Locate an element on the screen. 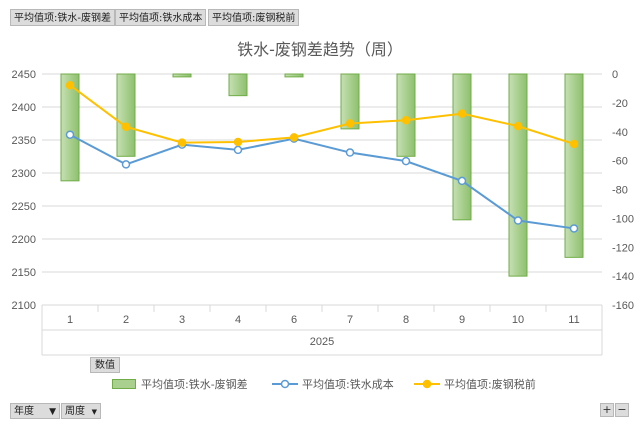 The height and width of the screenshot is (427, 640). x-axis-tick-label: 6 is located at coordinates (294, 320).